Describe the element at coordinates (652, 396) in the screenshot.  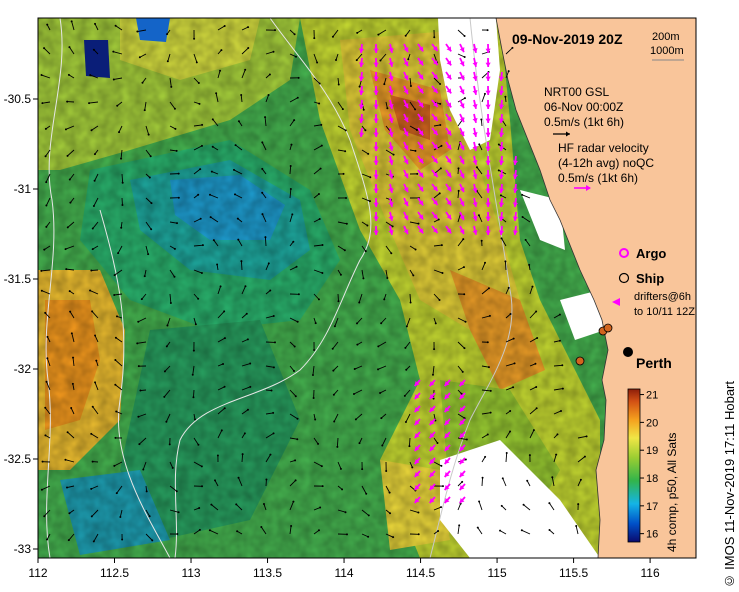
I see `colorbar-tick-label: 21` at that location.